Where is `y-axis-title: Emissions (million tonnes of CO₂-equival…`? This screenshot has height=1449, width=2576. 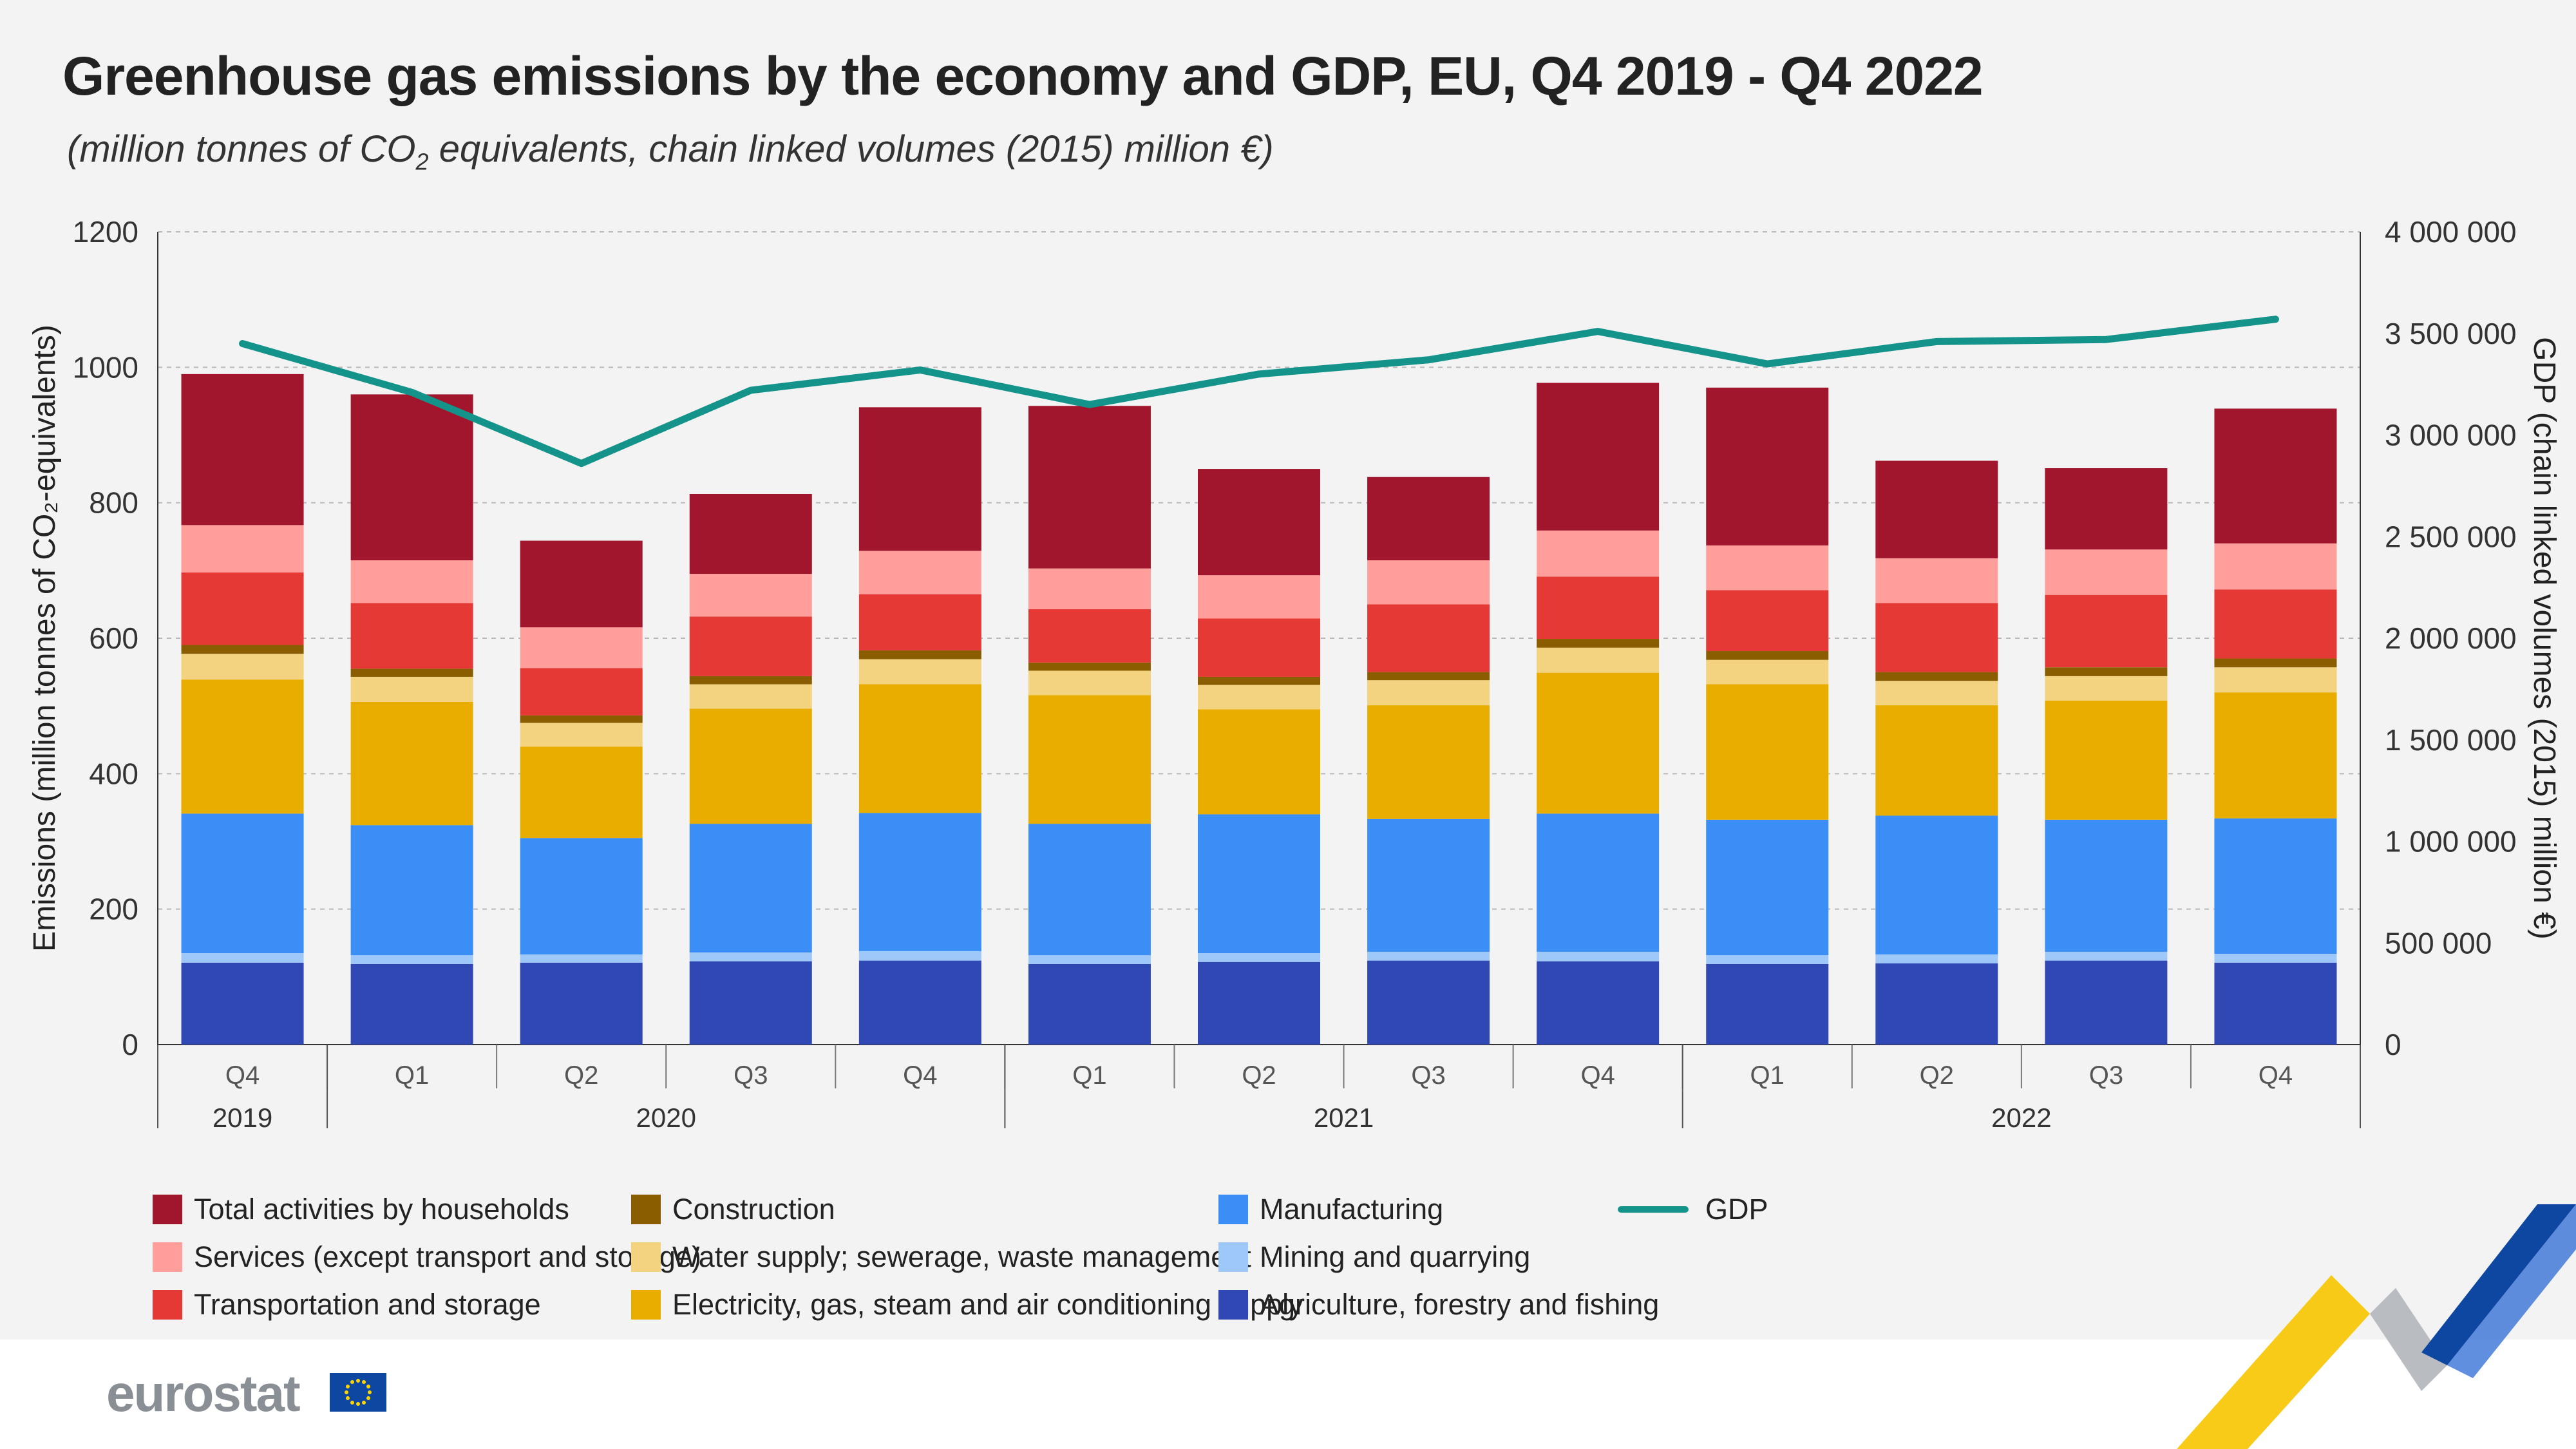 y-axis-title: Emissions (million tonnes of CO₂-equival… is located at coordinates (45, 638).